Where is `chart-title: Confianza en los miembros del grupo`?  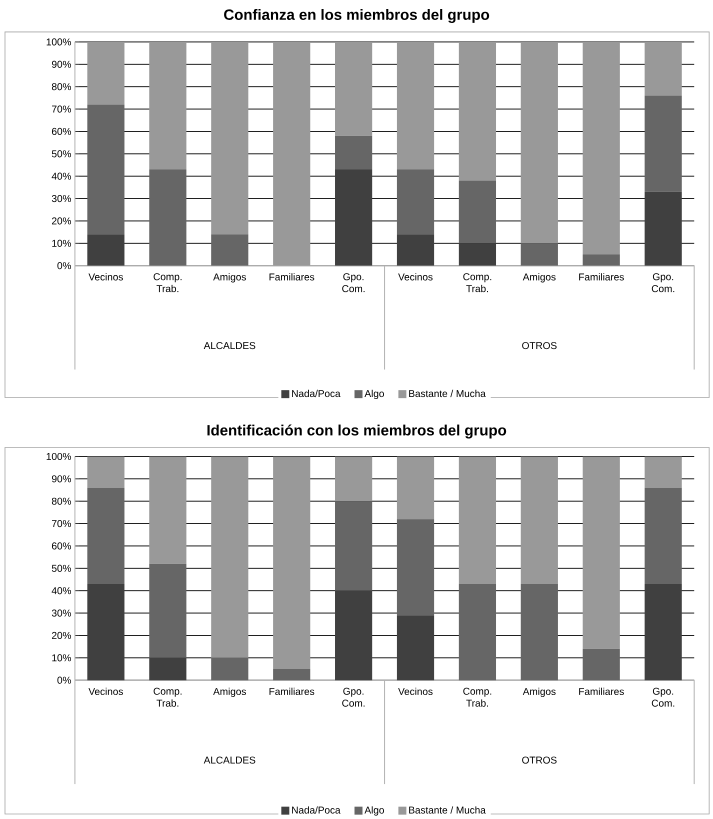 chart-title: Confianza en los miembros del grupo is located at coordinates (357, 15).